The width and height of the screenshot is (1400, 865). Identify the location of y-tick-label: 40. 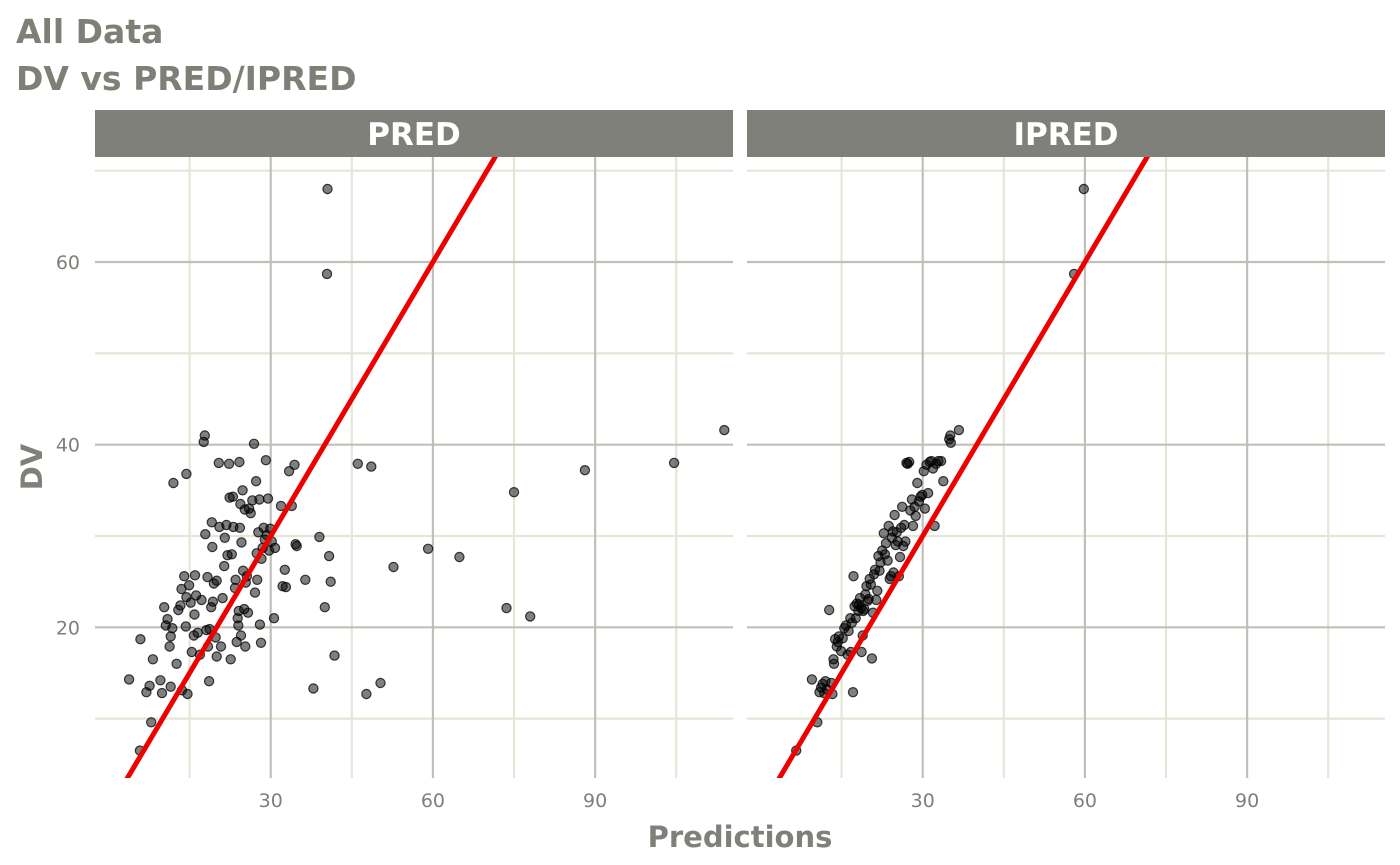
(68, 446).